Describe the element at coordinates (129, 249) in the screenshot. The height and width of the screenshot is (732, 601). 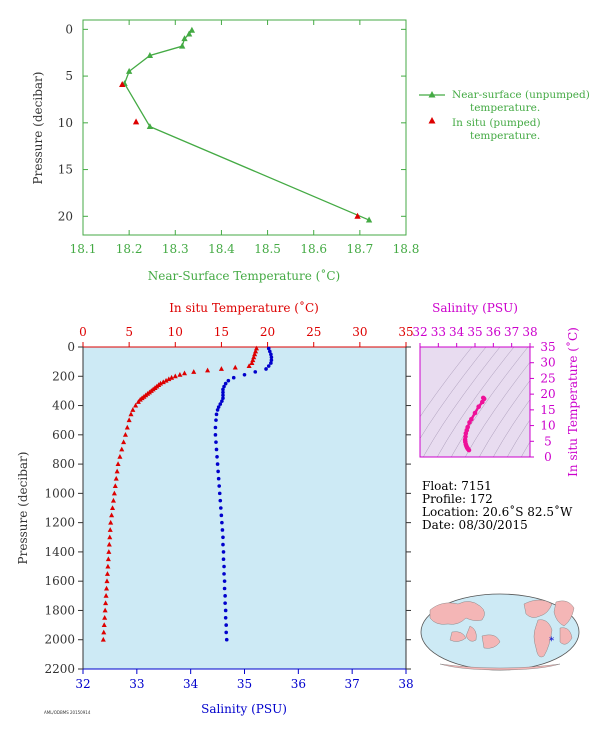
I see `x-tick-label: 18.2` at that location.